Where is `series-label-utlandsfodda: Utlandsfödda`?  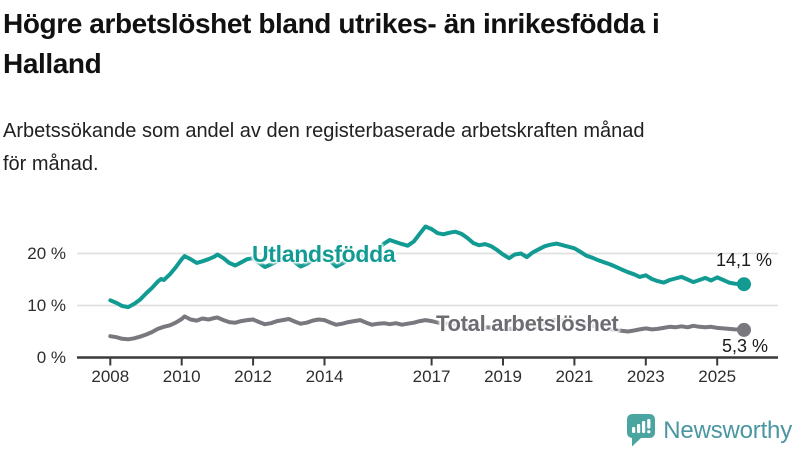
series-label-utlandsfodda: Utlandsfödda is located at coordinates (324, 254).